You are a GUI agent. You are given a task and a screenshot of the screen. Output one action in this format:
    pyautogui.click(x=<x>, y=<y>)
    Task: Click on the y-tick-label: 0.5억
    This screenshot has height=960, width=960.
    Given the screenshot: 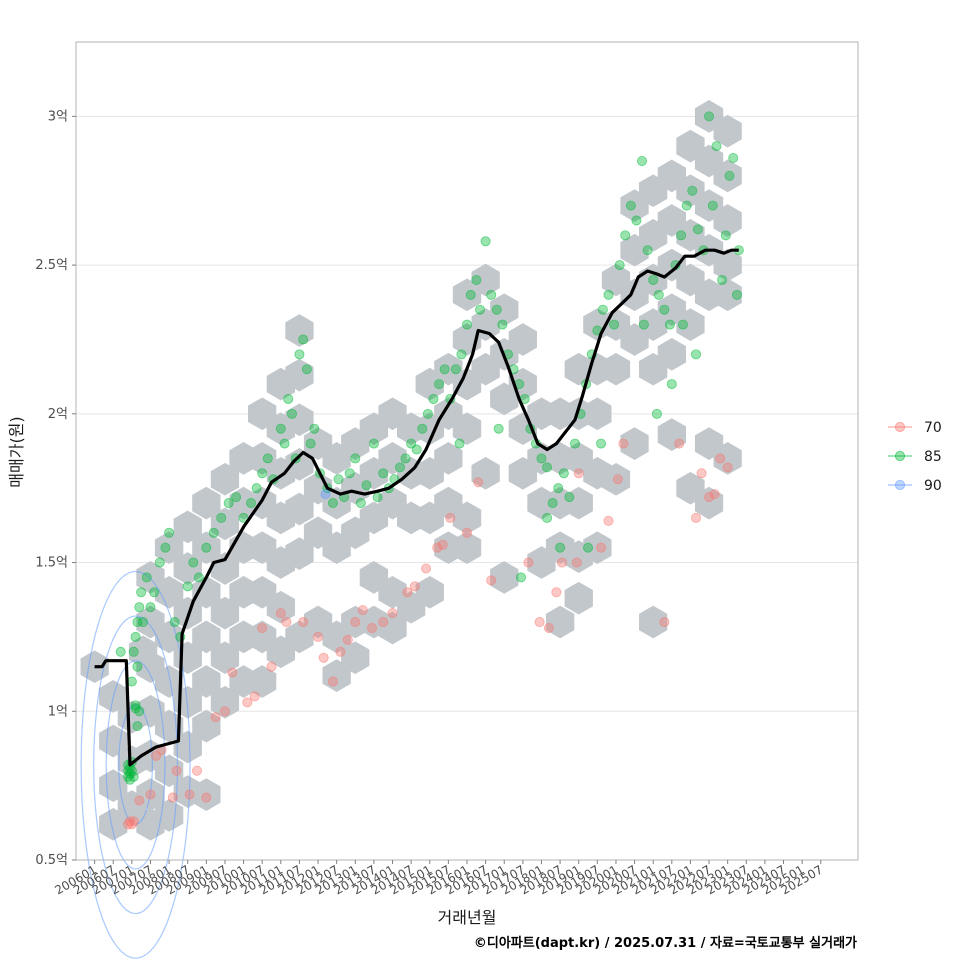 What is the action you would take?
    pyautogui.click(x=51, y=860)
    